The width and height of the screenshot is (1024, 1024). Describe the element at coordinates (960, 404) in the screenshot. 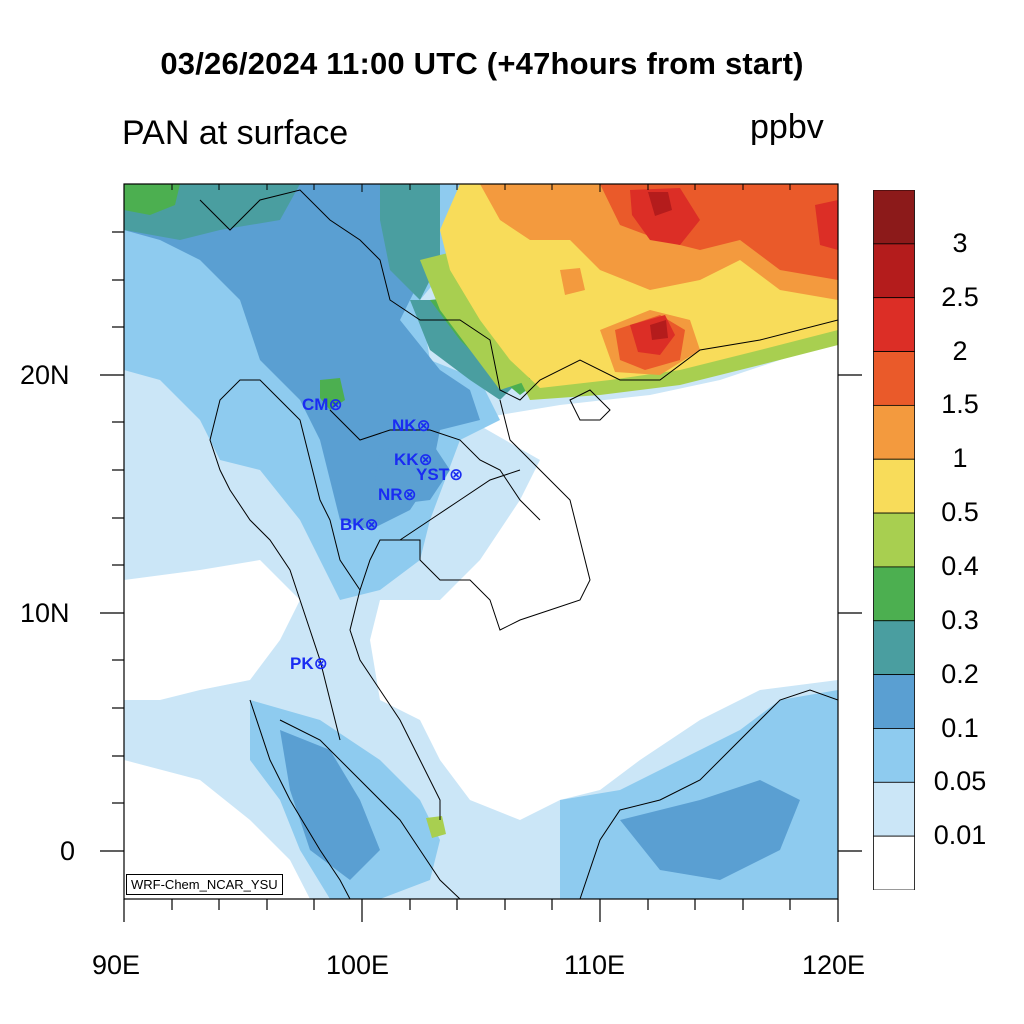

I see `colorbar-tick-label: 1.5` at that location.